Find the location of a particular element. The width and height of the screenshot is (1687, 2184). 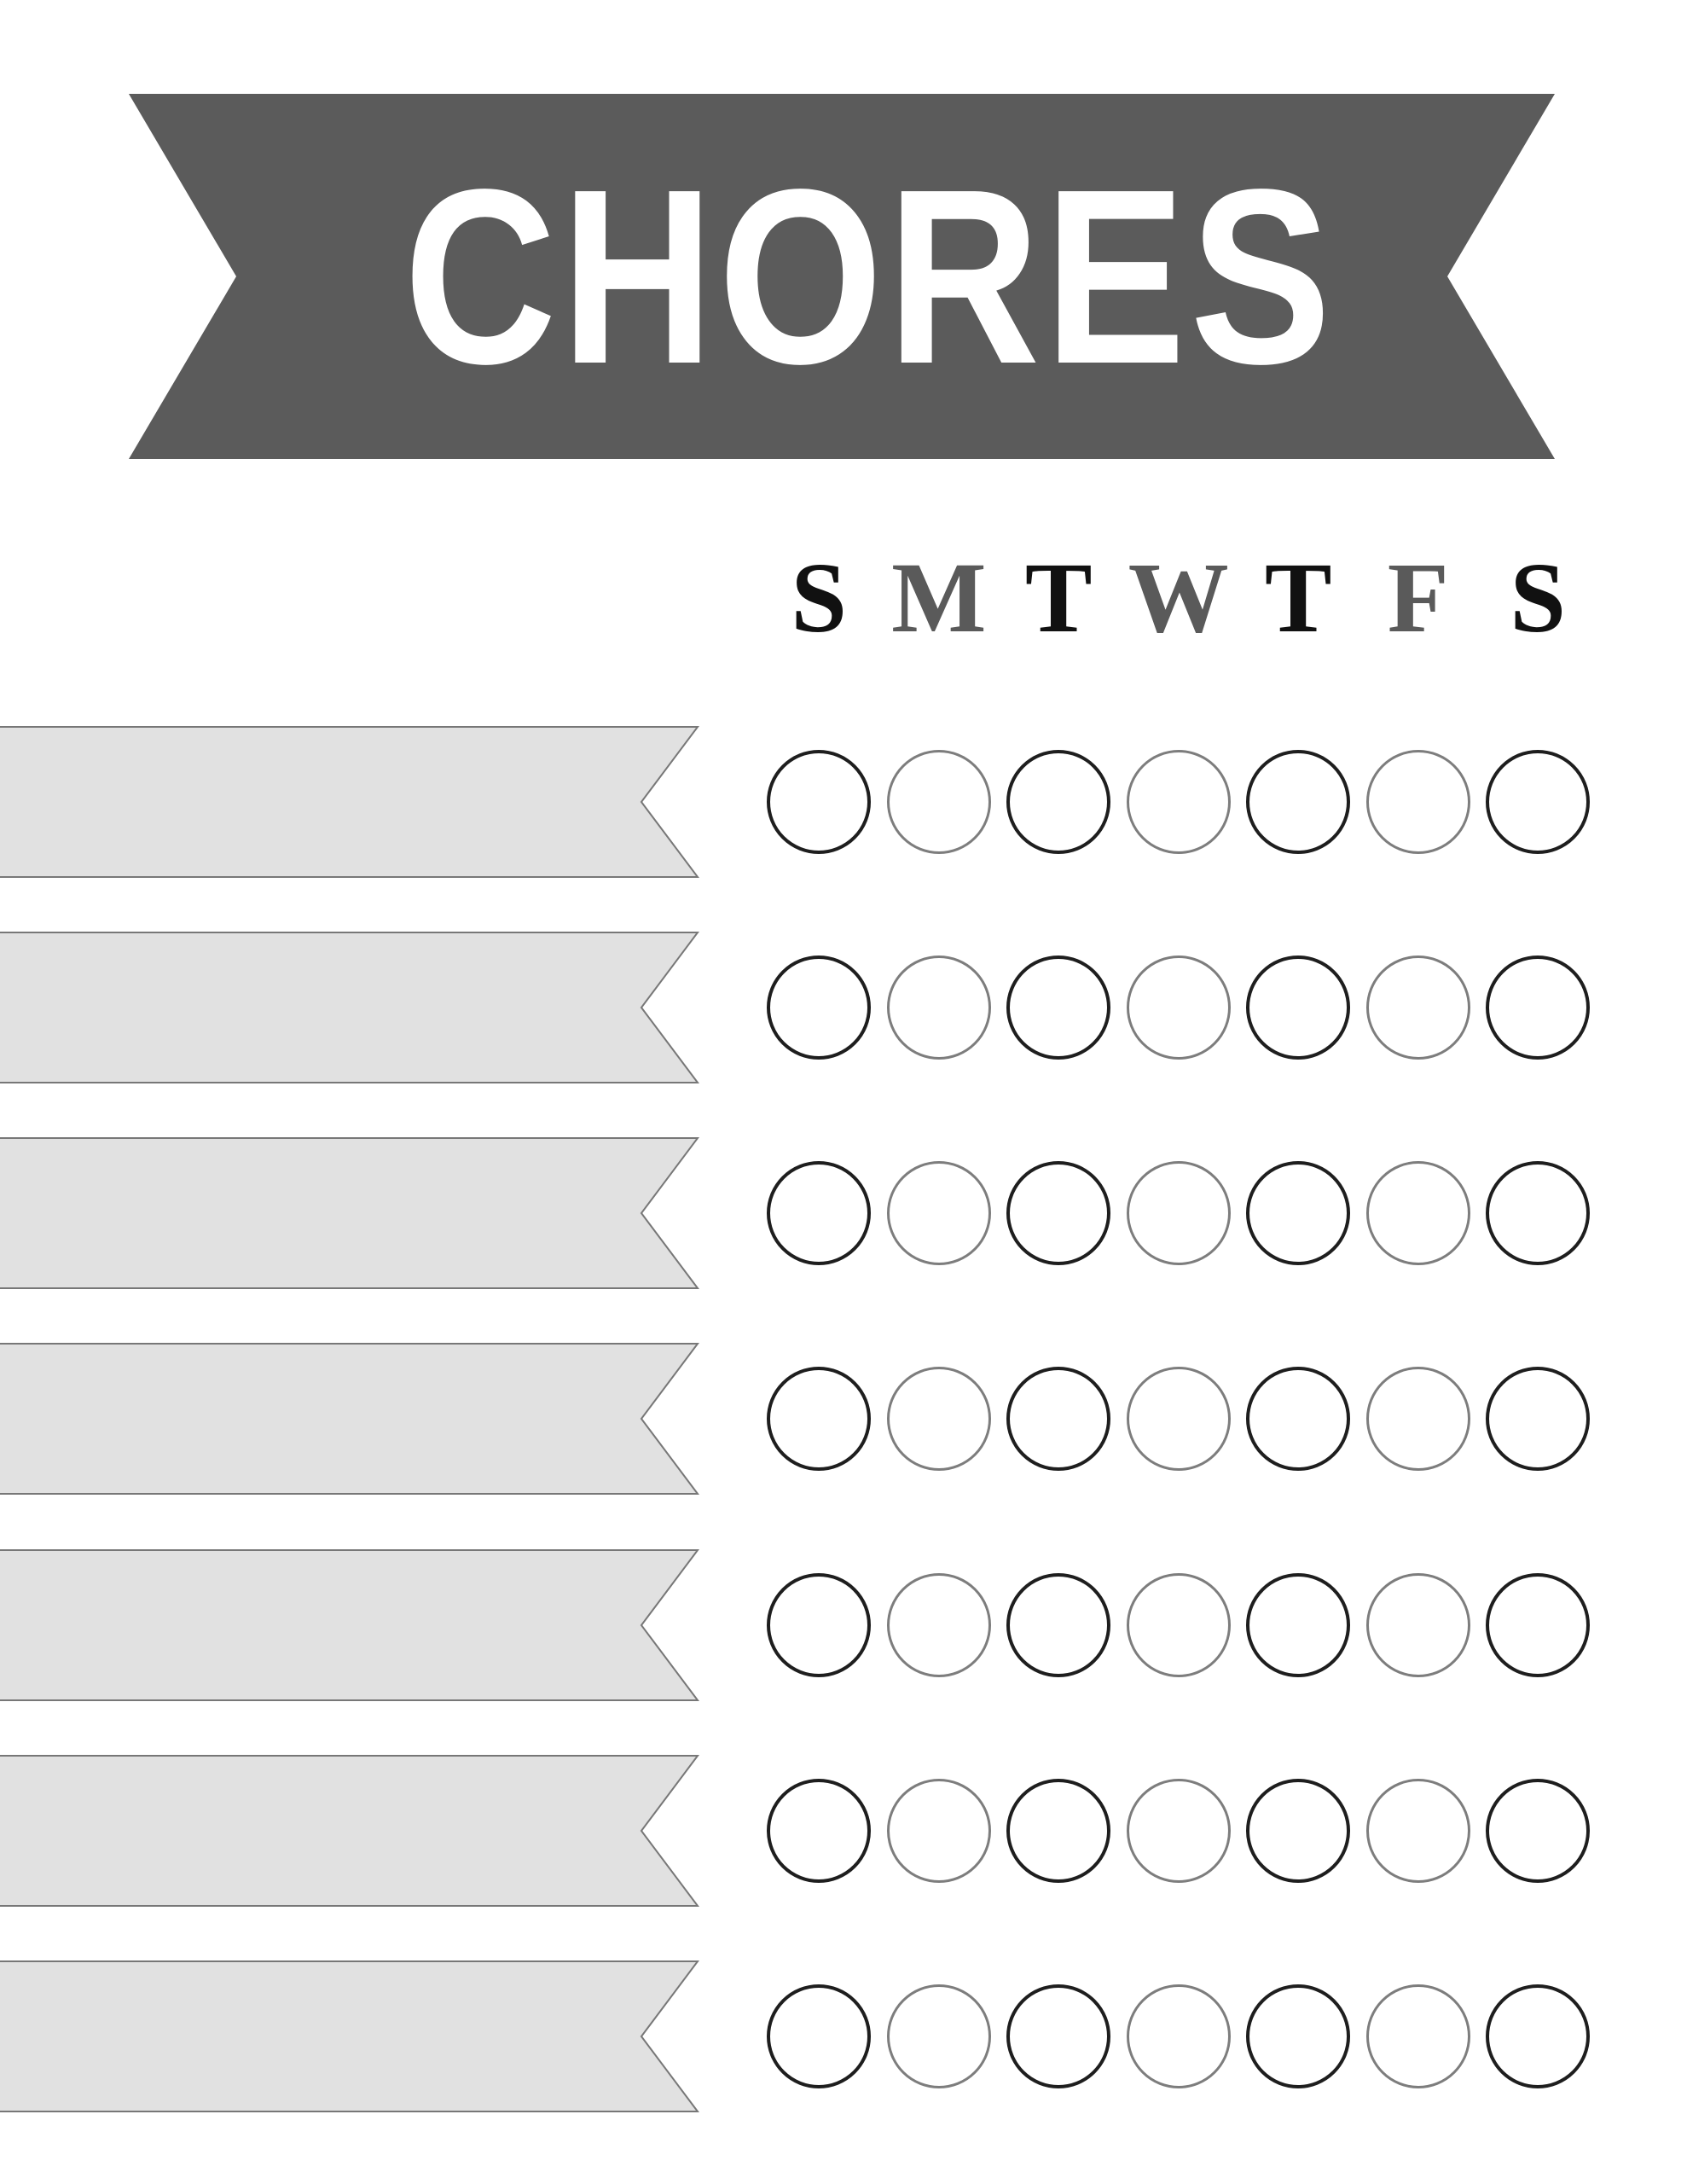

title-banner: CHORES is located at coordinates (842, 277).